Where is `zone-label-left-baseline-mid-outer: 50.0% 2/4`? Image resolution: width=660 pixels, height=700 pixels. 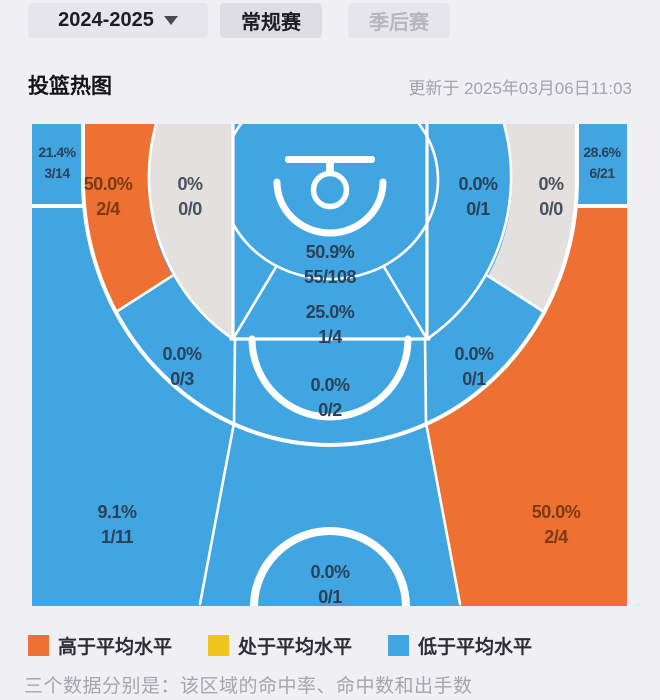 zone-label-left-baseline-mid-outer: 50.0% 2/4 is located at coordinates (108, 196).